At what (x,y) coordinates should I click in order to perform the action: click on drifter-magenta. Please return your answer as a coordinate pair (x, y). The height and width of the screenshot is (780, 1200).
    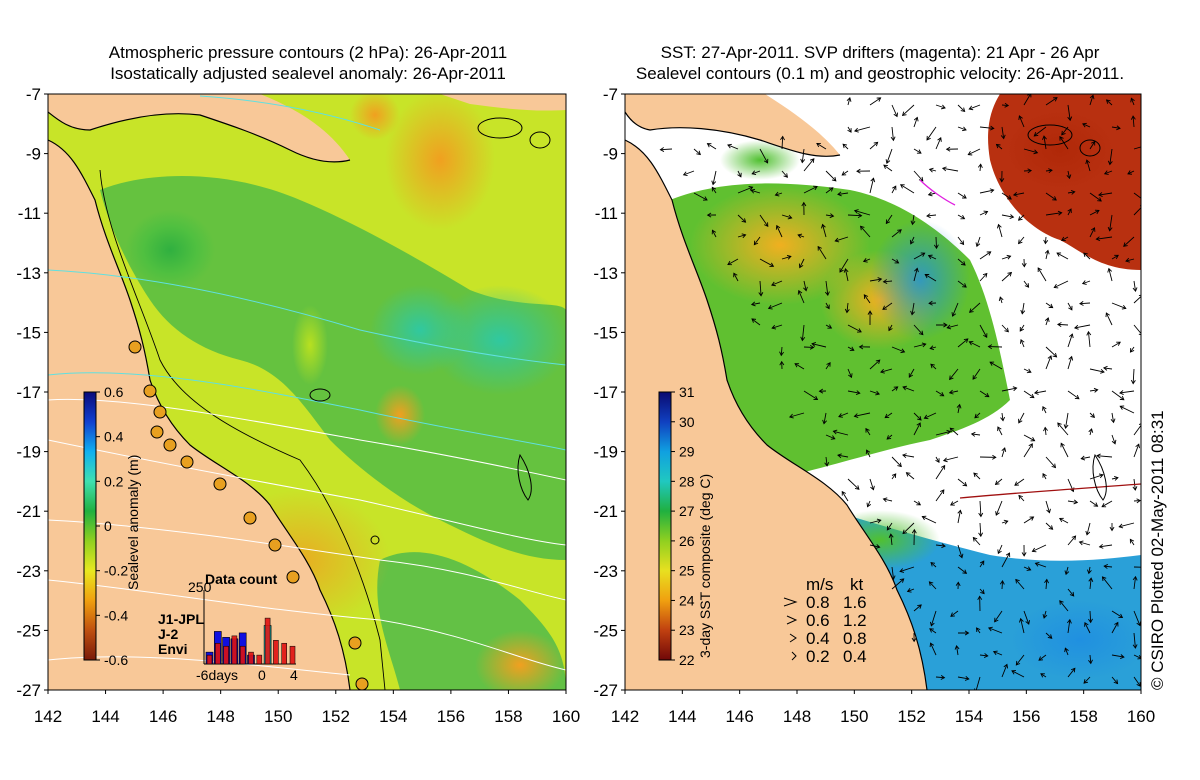
    Looking at the image, I should click on (937, 192).